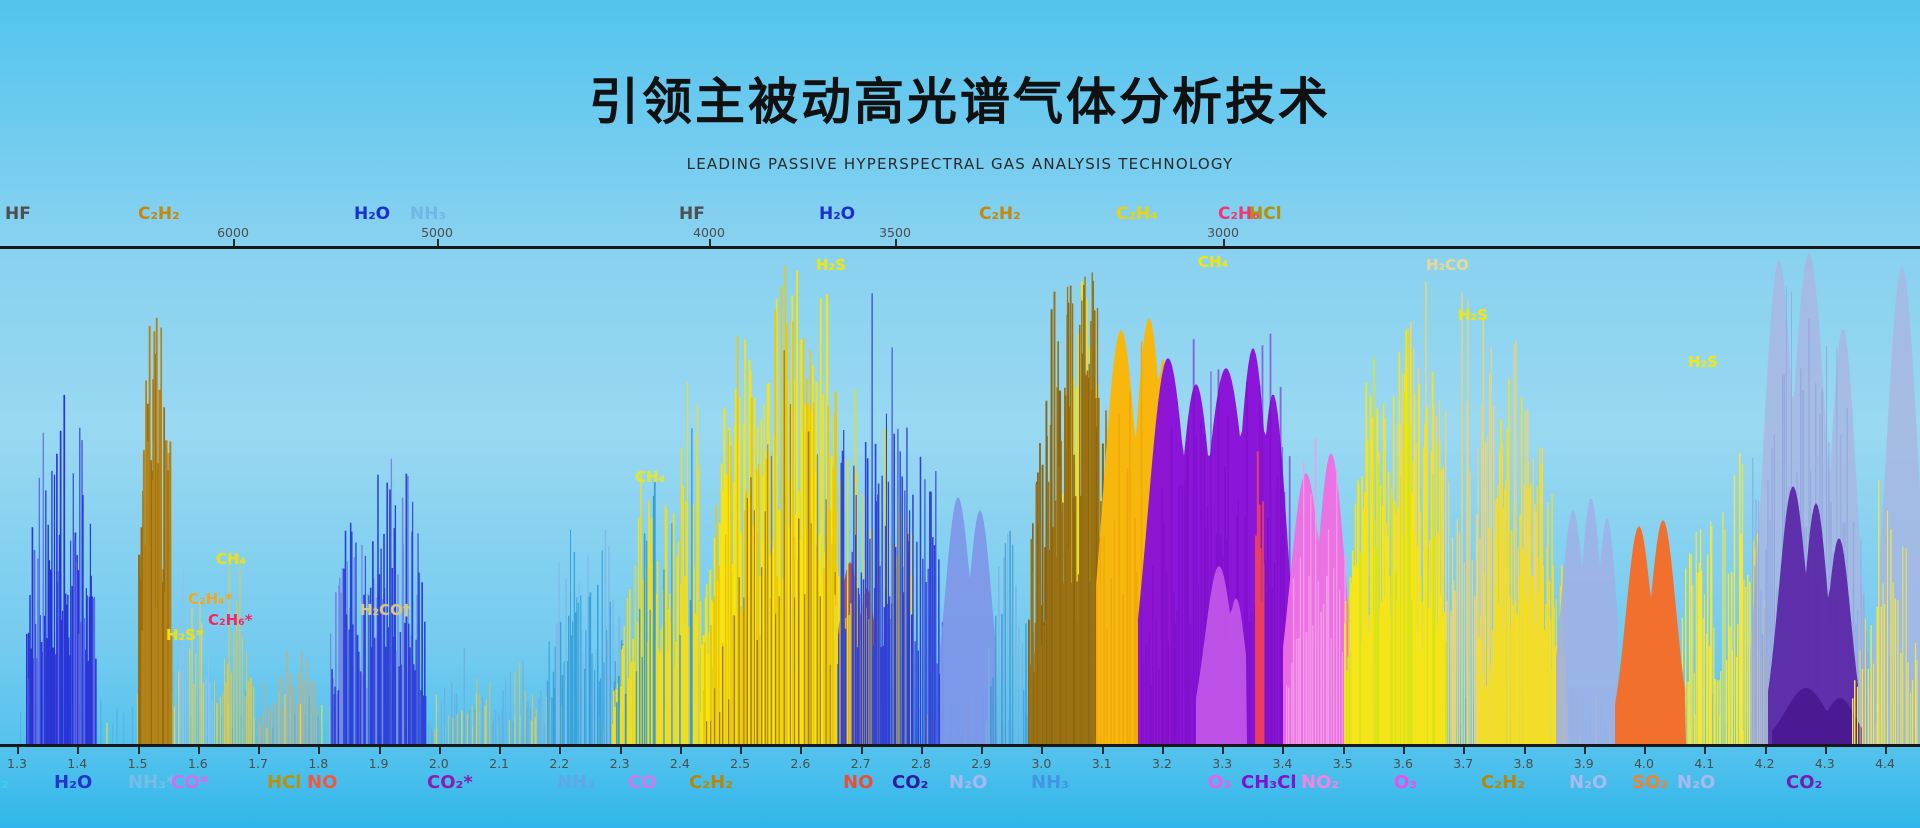 This screenshot has height=828, width=1920. I want to click on bottom-axis-tick-label: 3.3, so click(1222, 763).